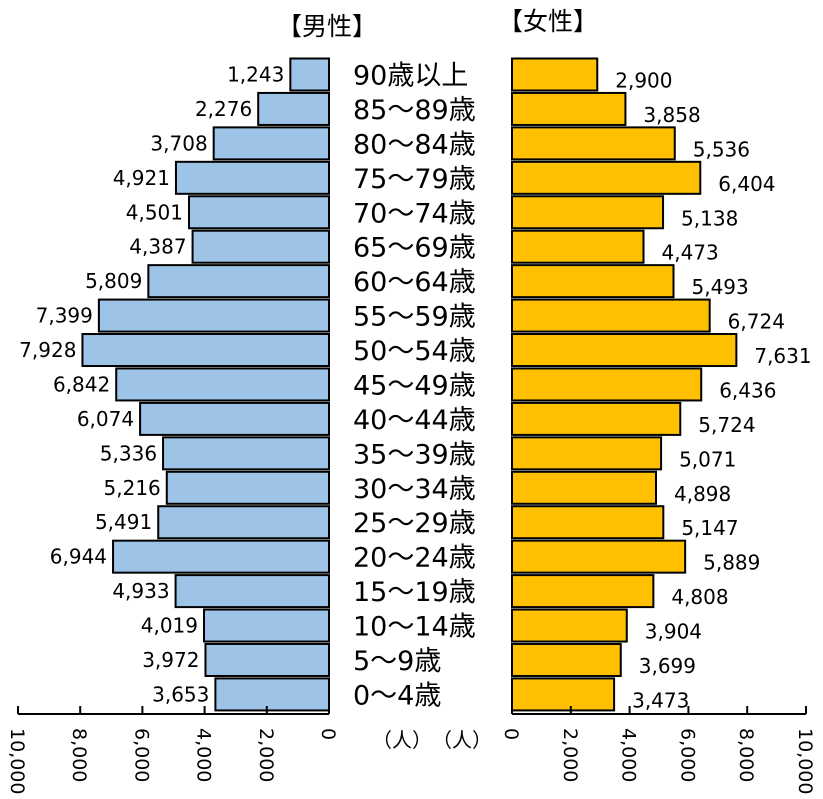 This screenshot has width=823, height=799. Describe the element at coordinates (154, 212) in the screenshot. I see `male-value-label: 4,501` at that location.